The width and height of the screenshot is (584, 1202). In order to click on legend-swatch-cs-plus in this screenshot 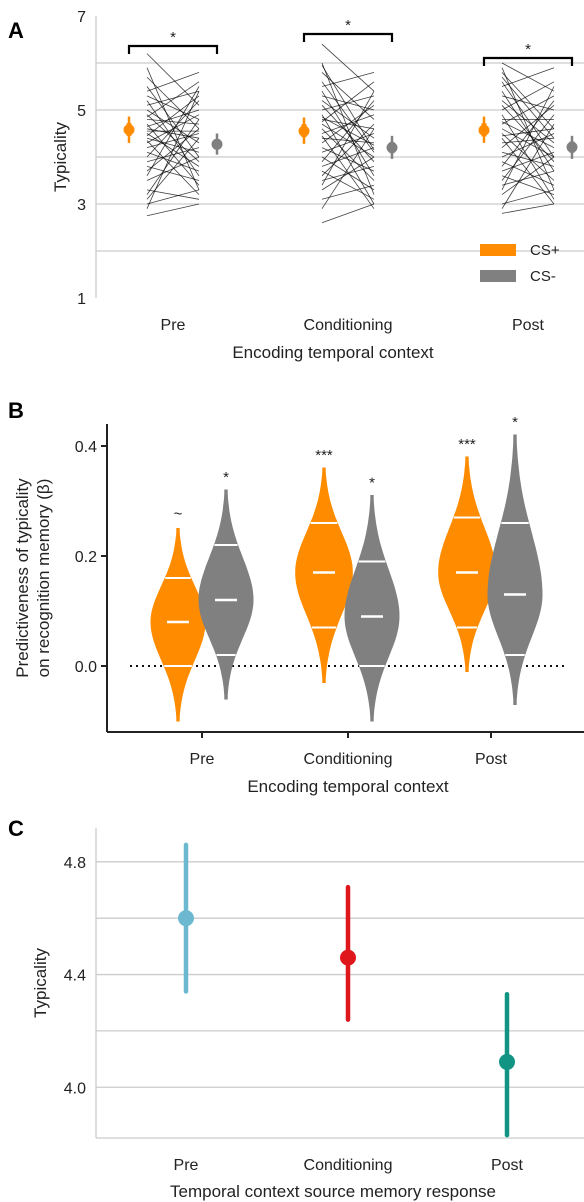, I will do `click(498, 250)`.